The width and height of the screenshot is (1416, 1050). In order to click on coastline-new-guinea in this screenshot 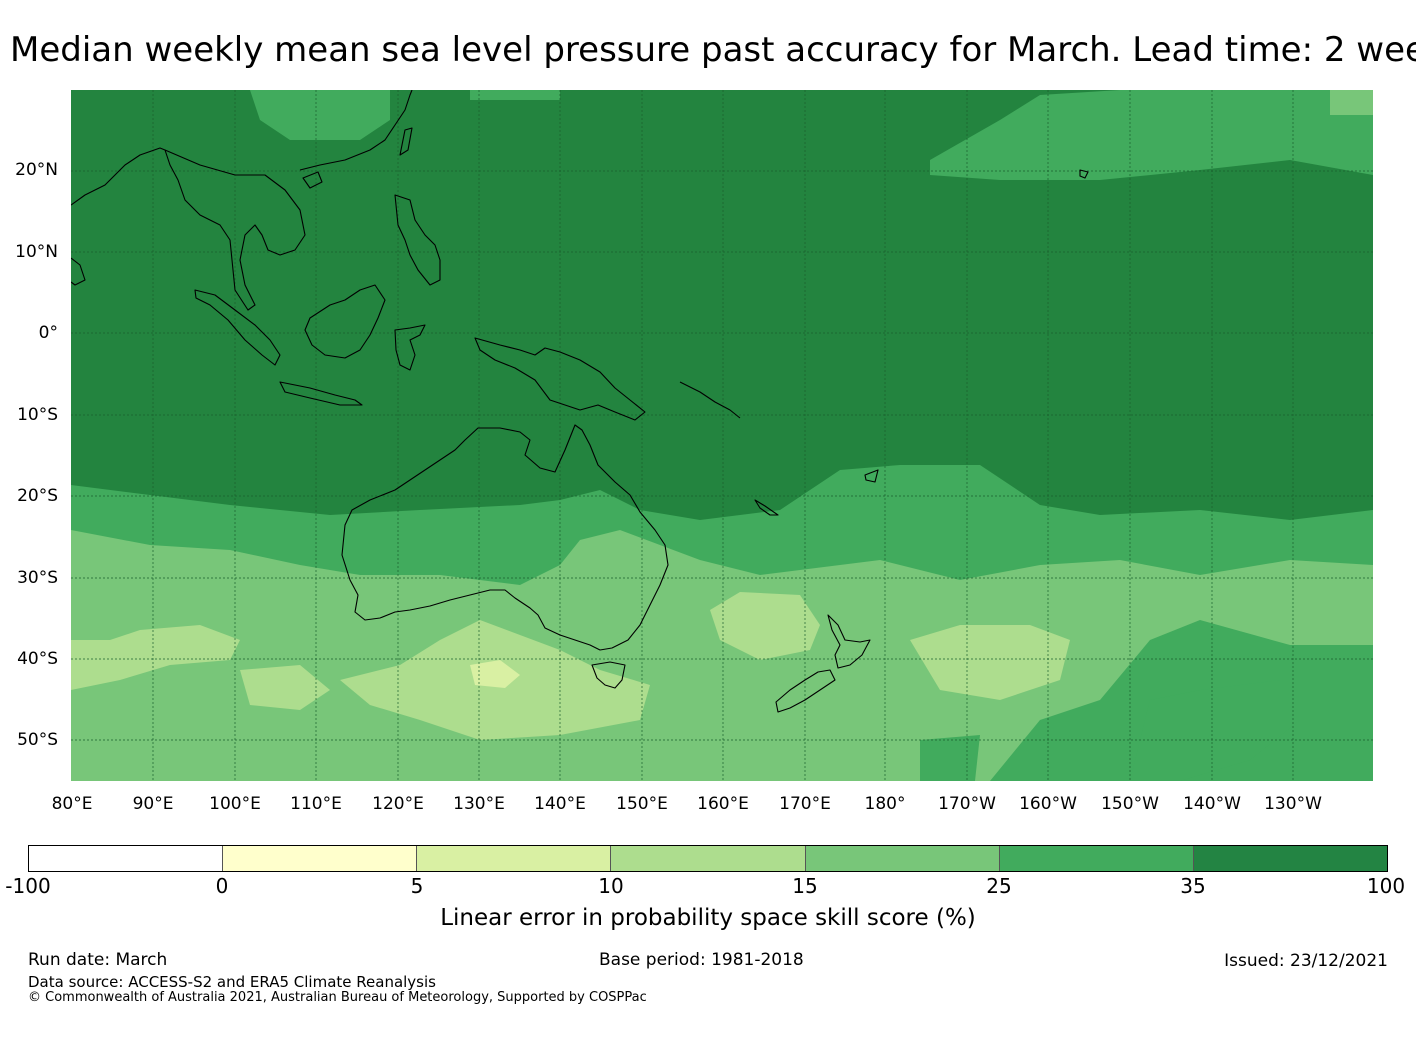, I will do `click(560, 379)`.